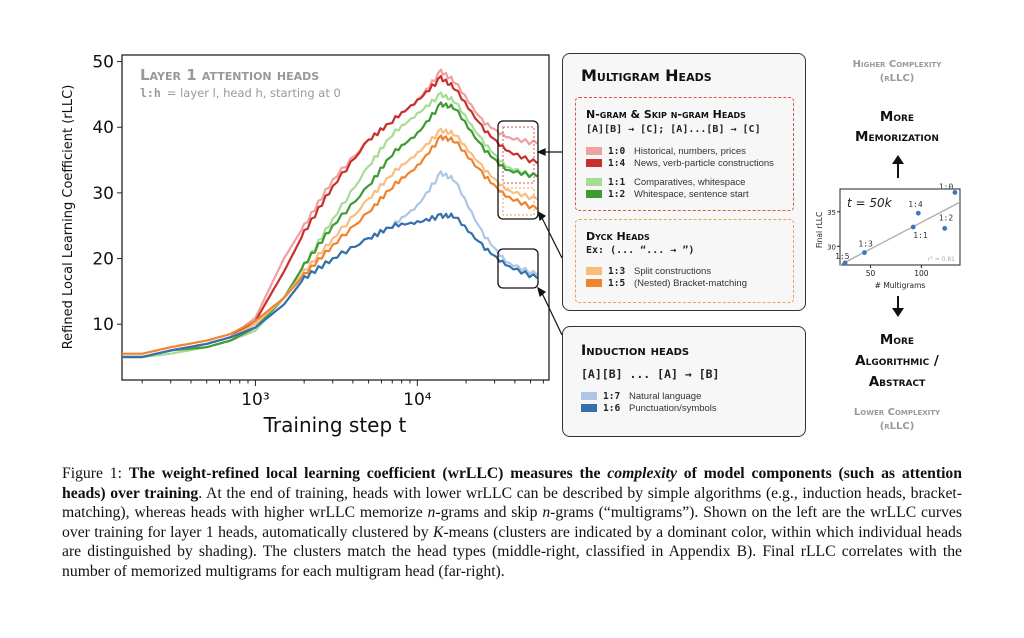 This screenshot has width=1024, height=638. Describe the element at coordinates (666, 114) in the screenshot. I see `ngram-title: N-gram & Skip n-gram Heads` at that location.